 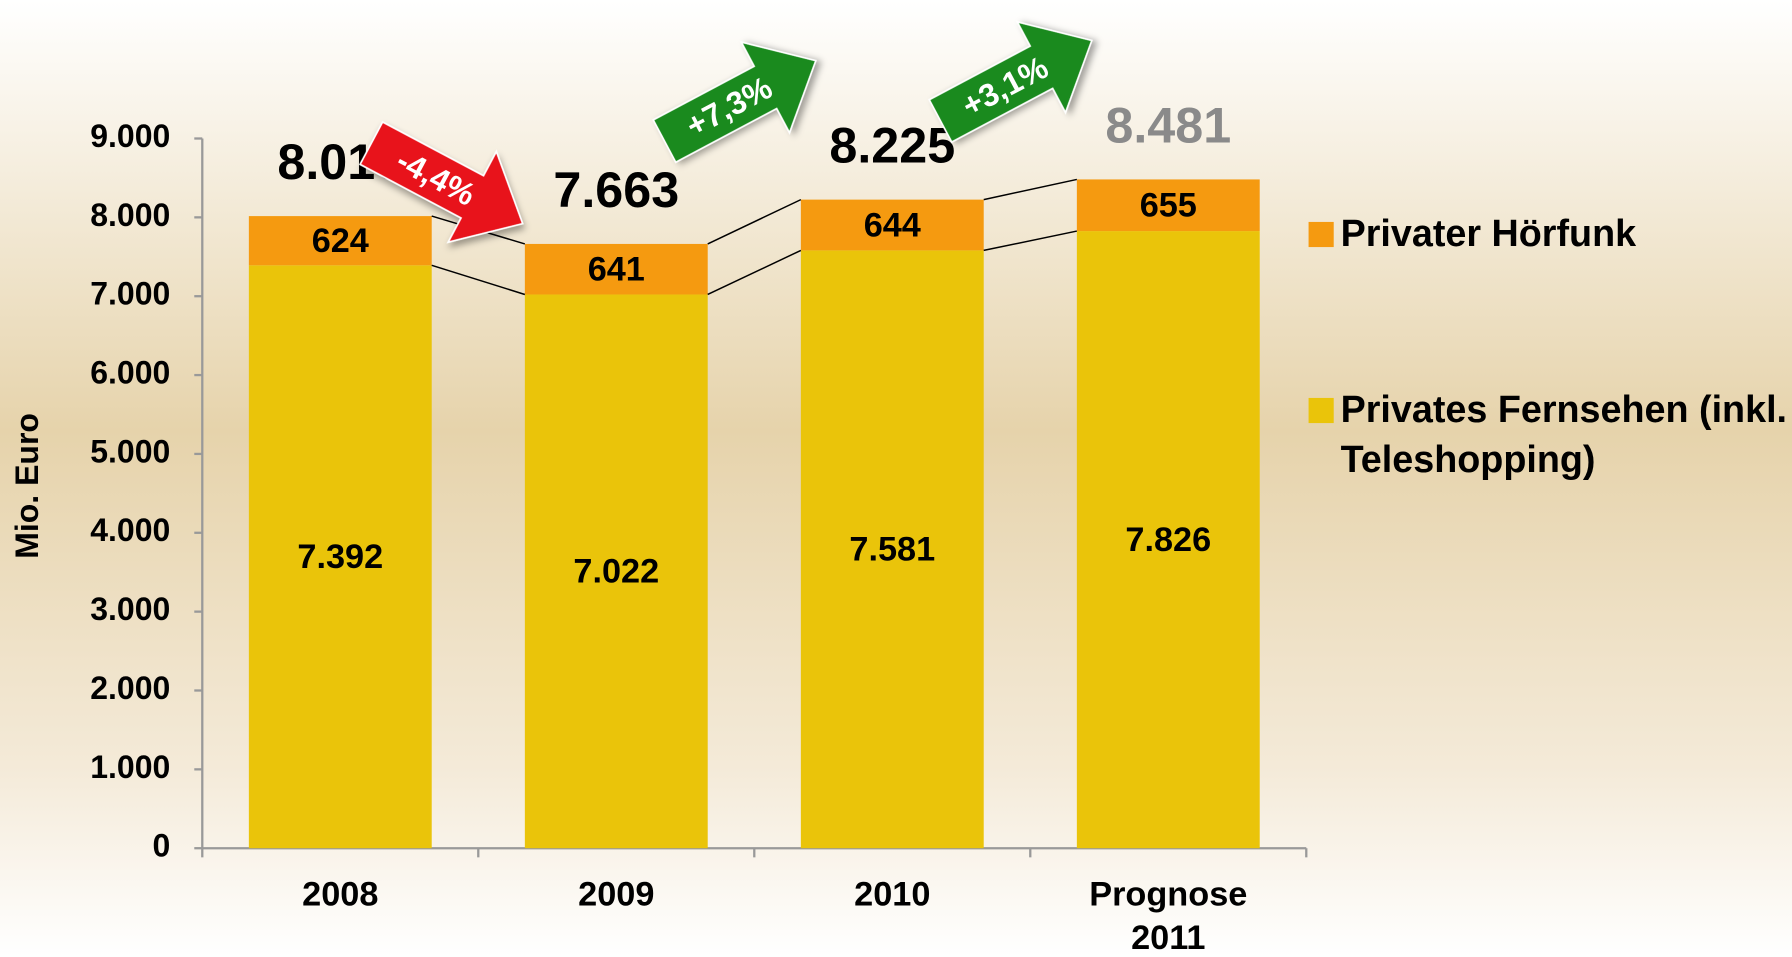 I want to click on y-tick-label: 3.000, so click(x=130, y=609).